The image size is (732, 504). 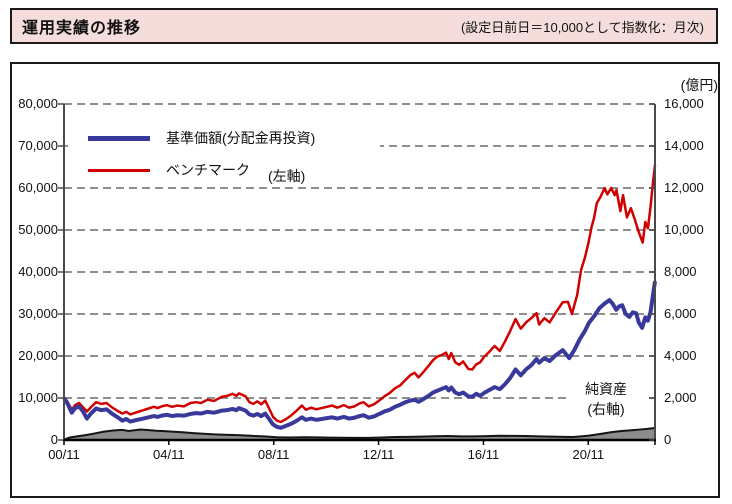 I want to click on right-axis-tick-label: 16,000, so click(x=684, y=103).